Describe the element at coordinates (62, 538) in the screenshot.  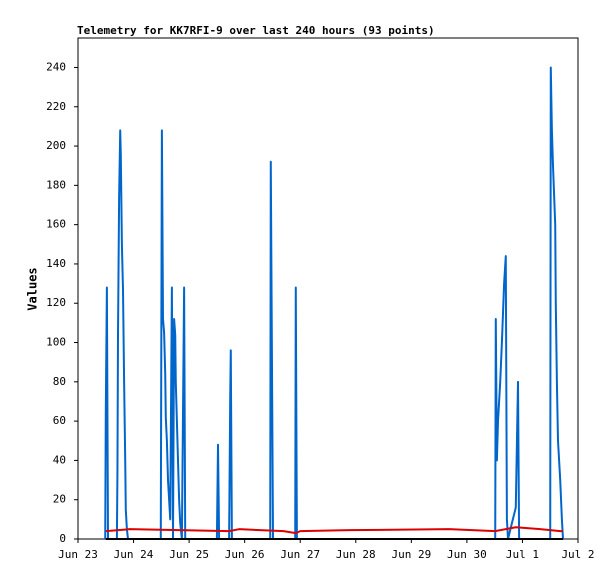
I see `y-tick-label: 0` at that location.